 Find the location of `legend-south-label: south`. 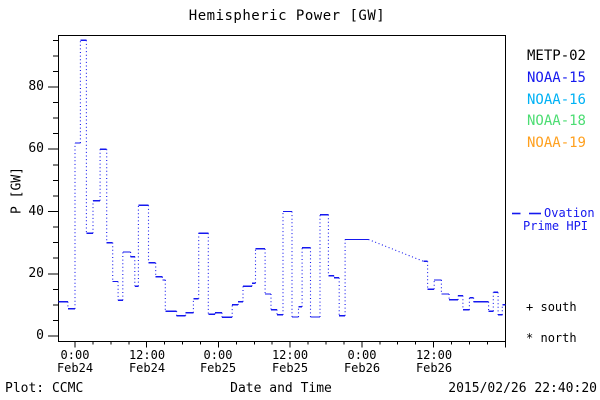

legend-south-label: south is located at coordinates (558, 307).